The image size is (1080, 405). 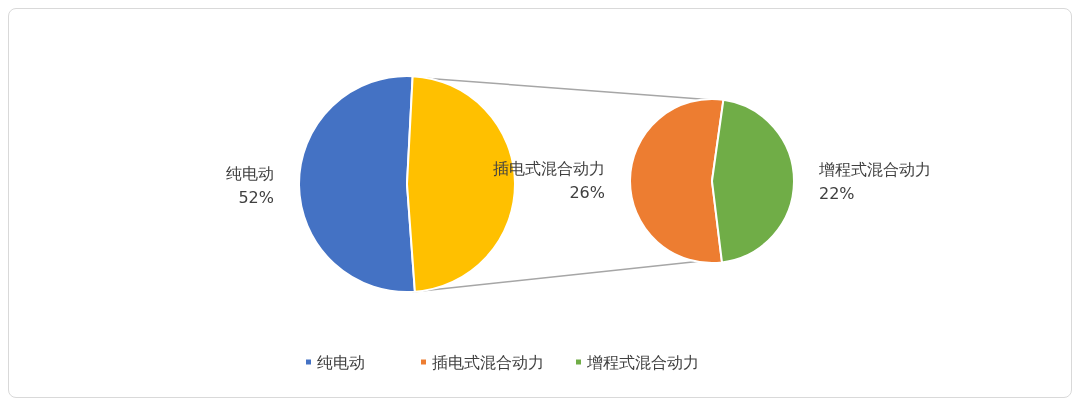 What do you see at coordinates (587, 192) in the screenshot?
I see `data-label: 26%` at bounding box center [587, 192].